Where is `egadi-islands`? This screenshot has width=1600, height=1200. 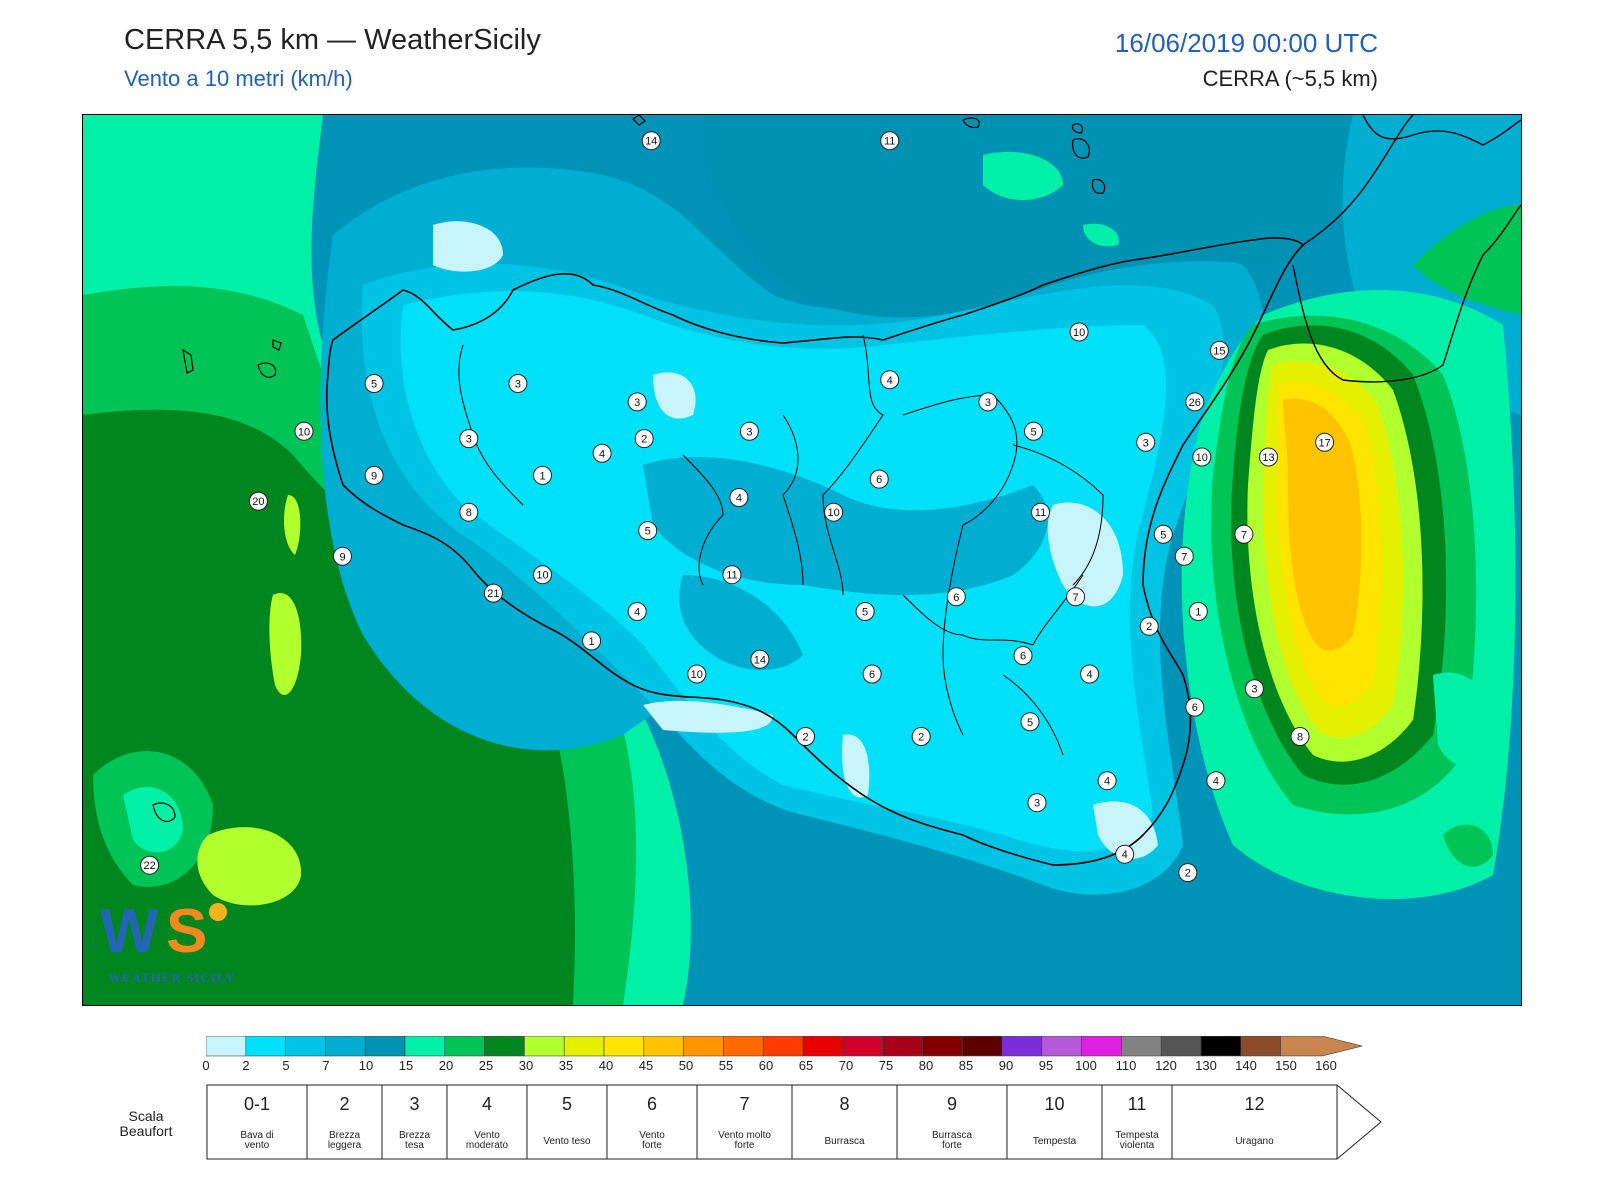
egadi-islands is located at coordinates (232, 358).